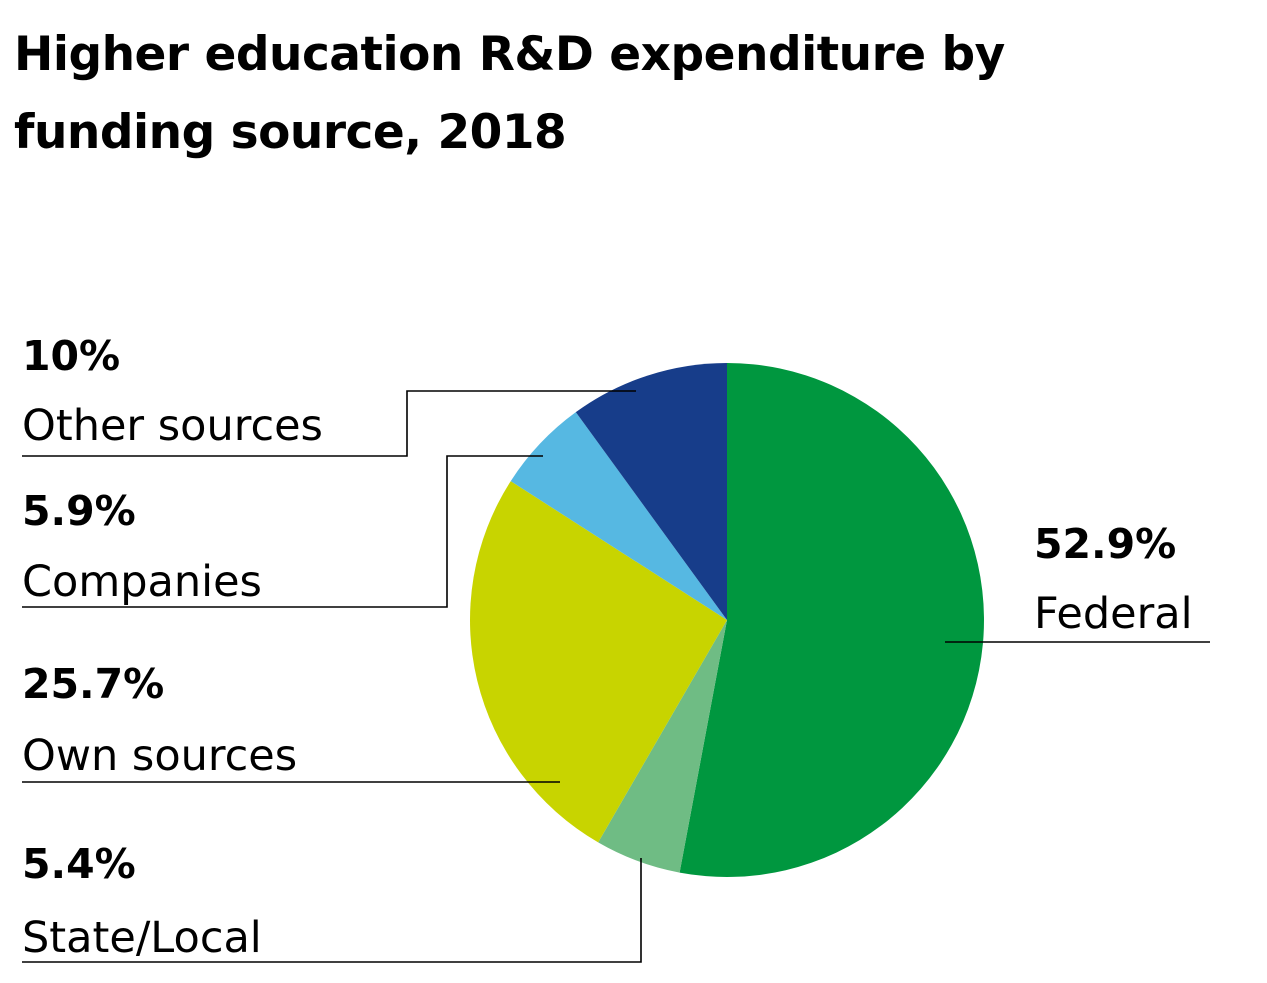 The image size is (1267, 983). Describe the element at coordinates (332, 910) in the screenshot. I see `leader-line-state-local` at that location.